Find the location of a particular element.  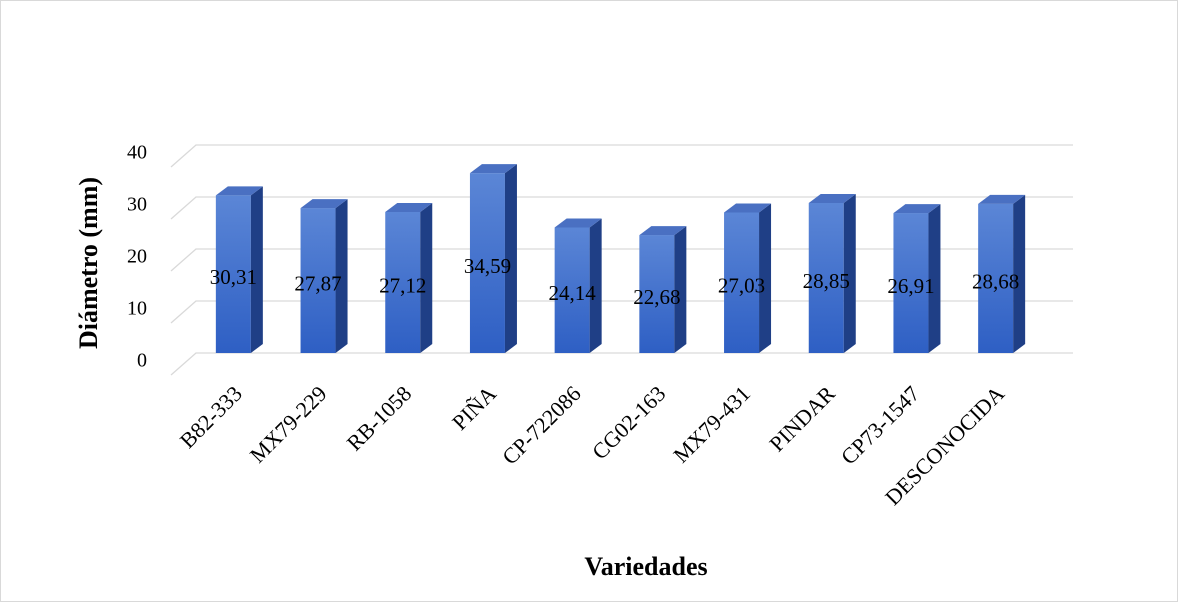

data-label: 27,03 is located at coordinates (741, 286).